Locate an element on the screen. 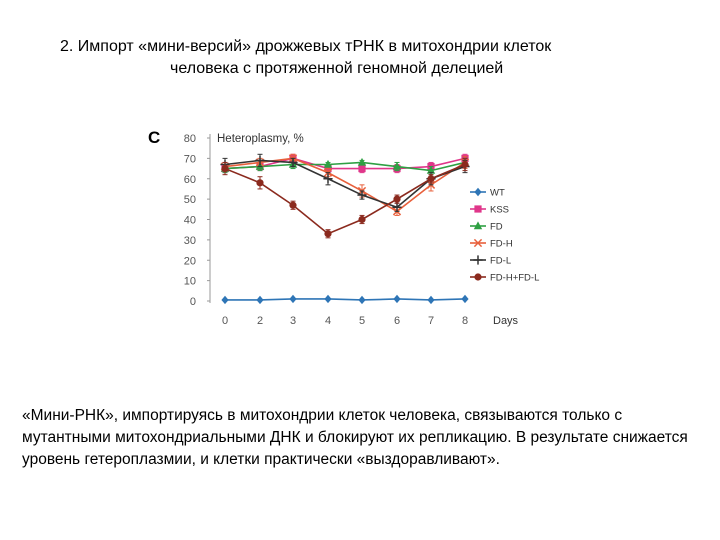 The image size is (720, 540). y-tick-label: 70 is located at coordinates (190, 159).